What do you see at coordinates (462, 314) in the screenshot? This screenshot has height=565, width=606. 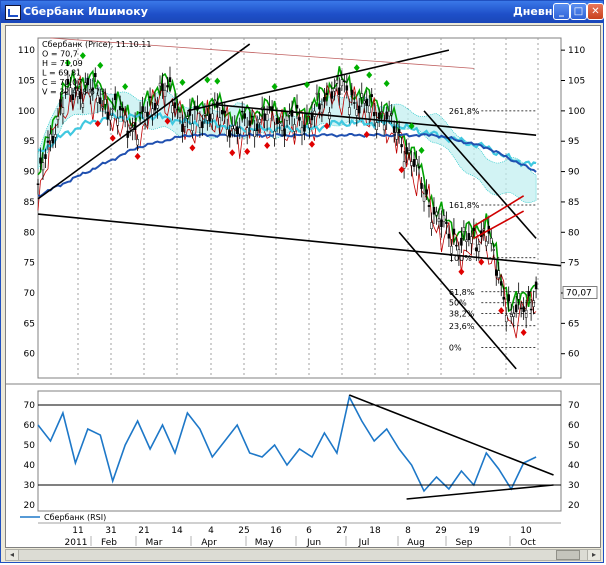 I see `fib-level-label: 38,2%` at bounding box center [462, 314].